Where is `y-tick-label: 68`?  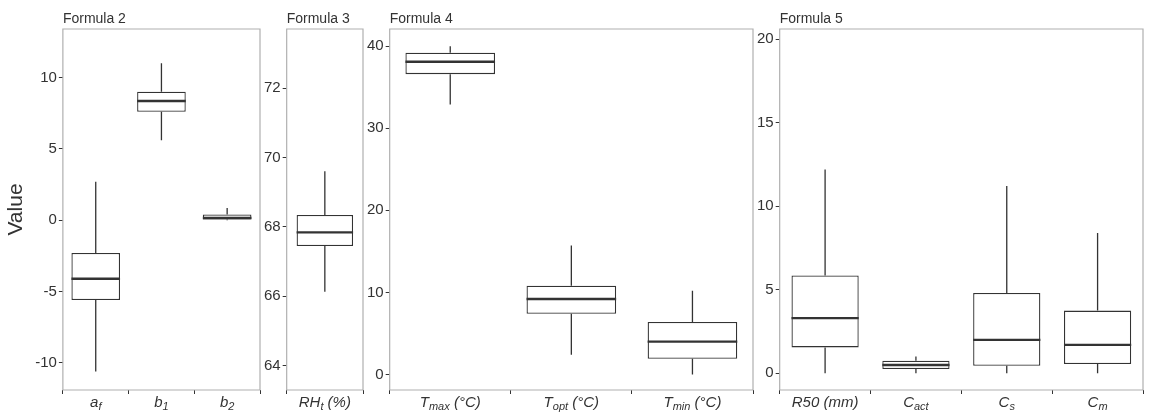
y-tick-label: 68 is located at coordinates (272, 225).